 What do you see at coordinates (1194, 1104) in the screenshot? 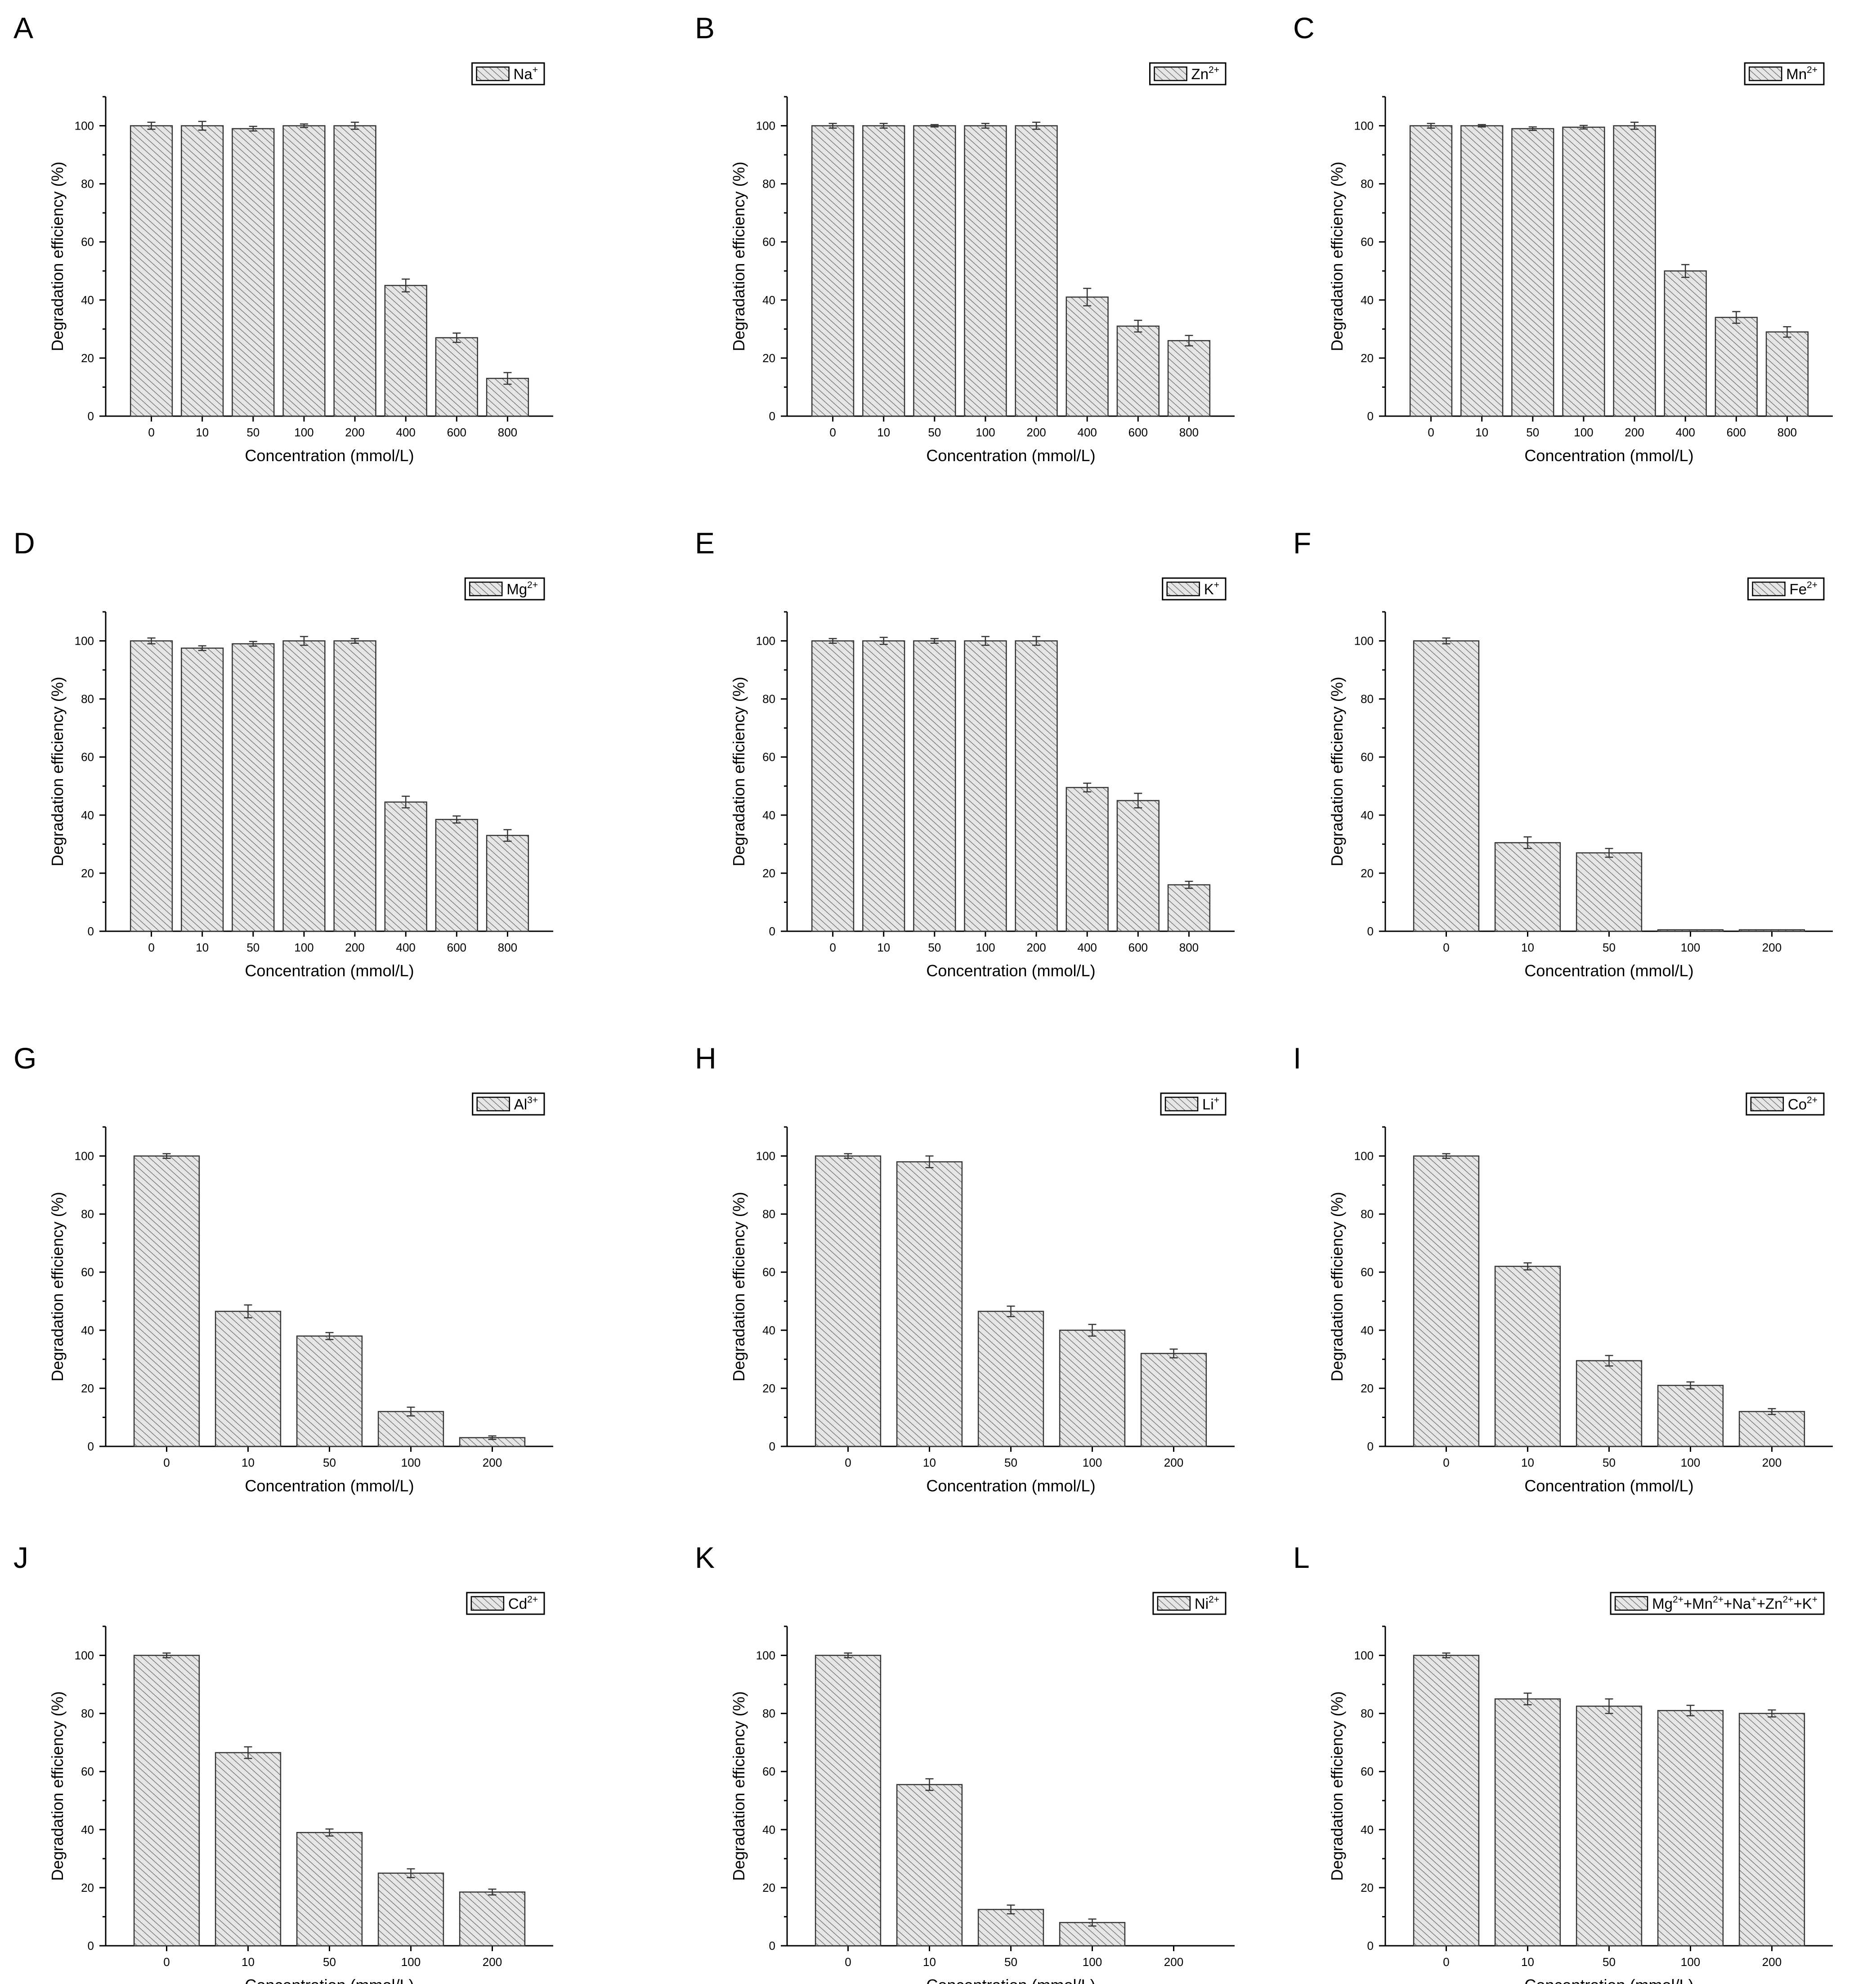
I see `legend: Li+​` at bounding box center [1194, 1104].